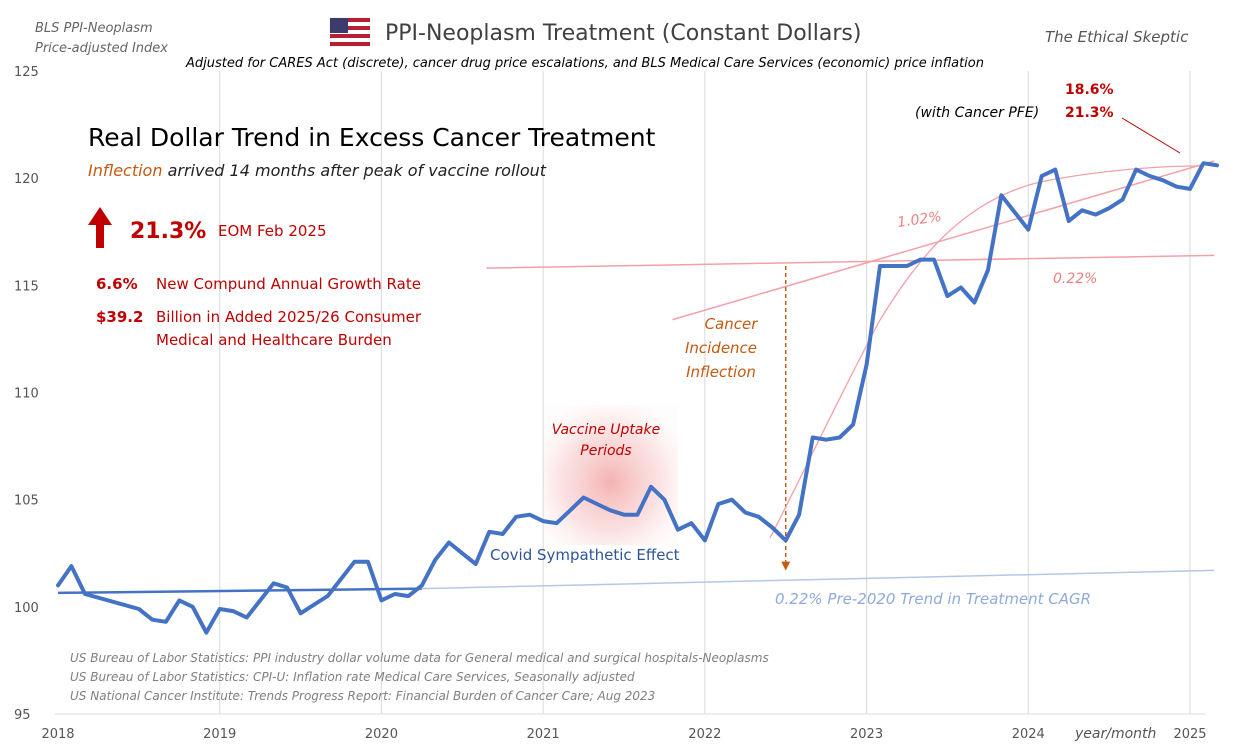 The width and height of the screenshot is (1236, 753). What do you see at coordinates (101, 48) in the screenshot?
I see `left-label-line2: Price-adjusted Index` at bounding box center [101, 48].